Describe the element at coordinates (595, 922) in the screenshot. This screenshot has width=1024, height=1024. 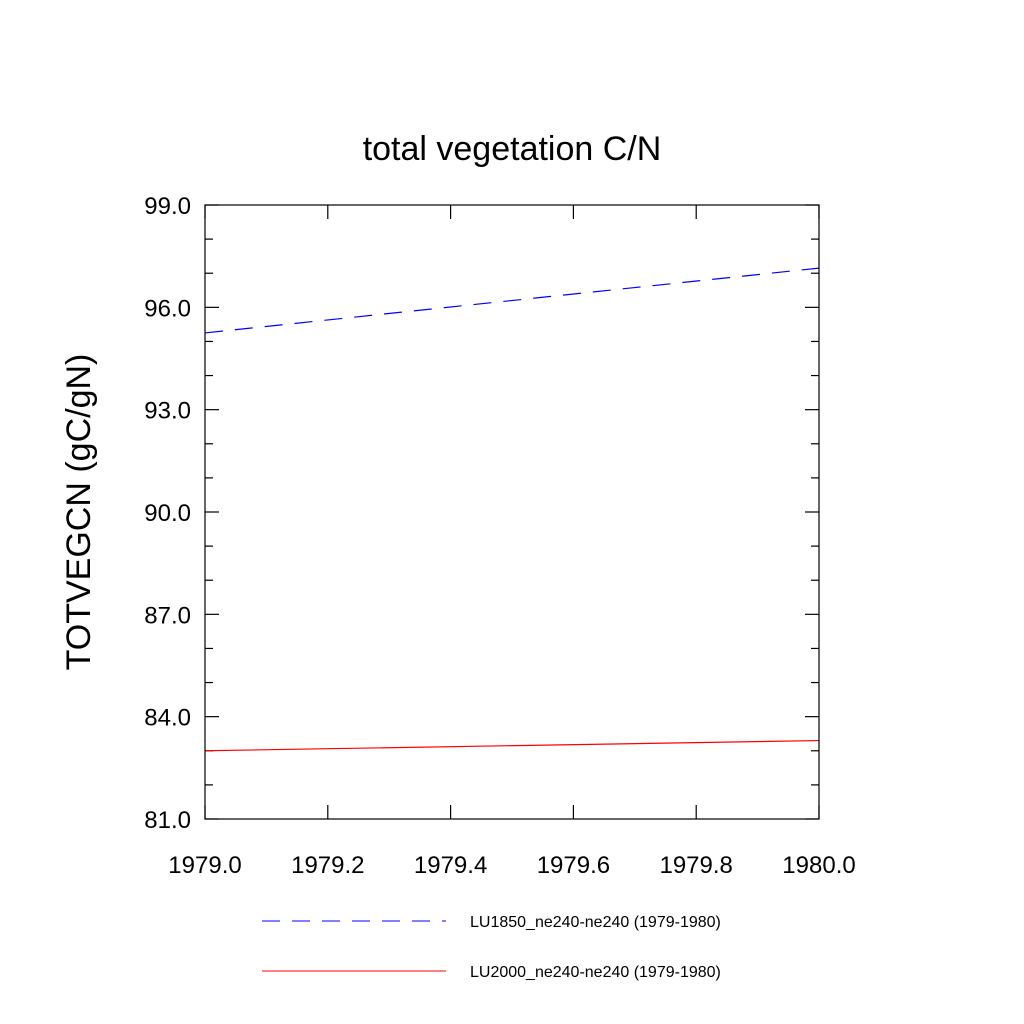
I see `legend-label-1: LU1850_ne240-ne240 (1979-1980)` at that location.